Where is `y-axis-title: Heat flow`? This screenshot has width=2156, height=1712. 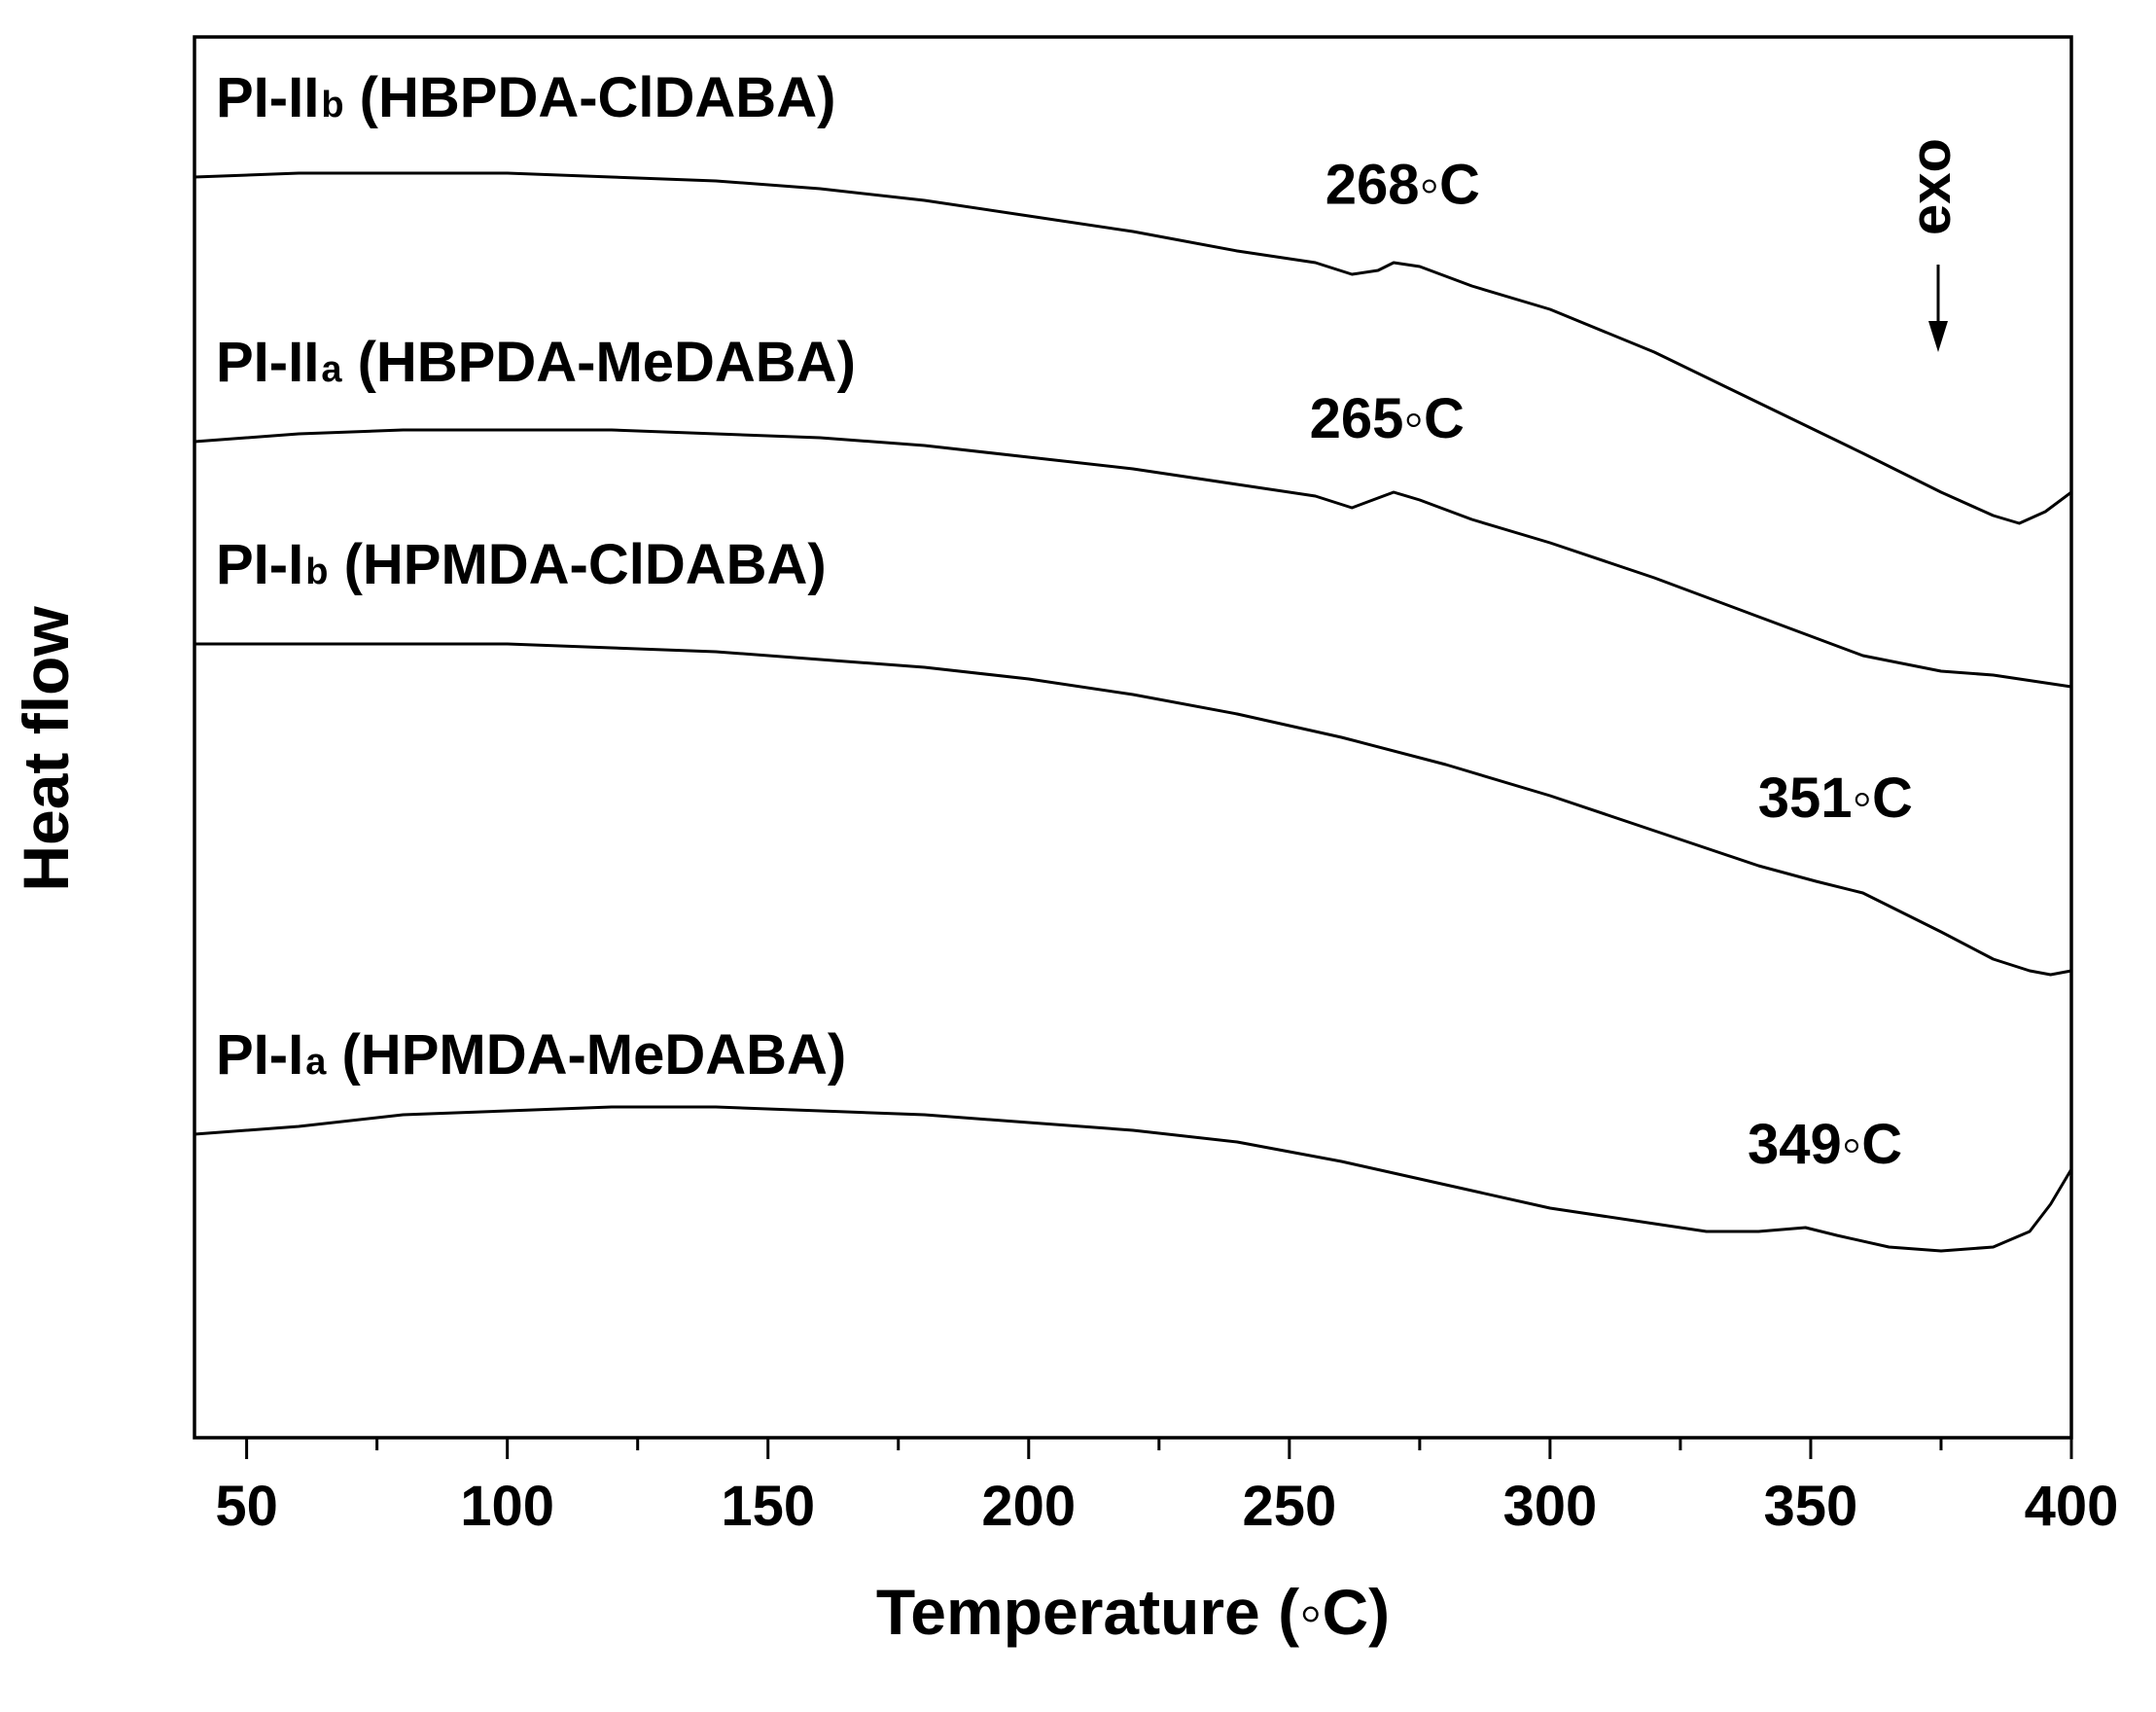
y-axis-title: Heat flow is located at coordinates (46, 749).